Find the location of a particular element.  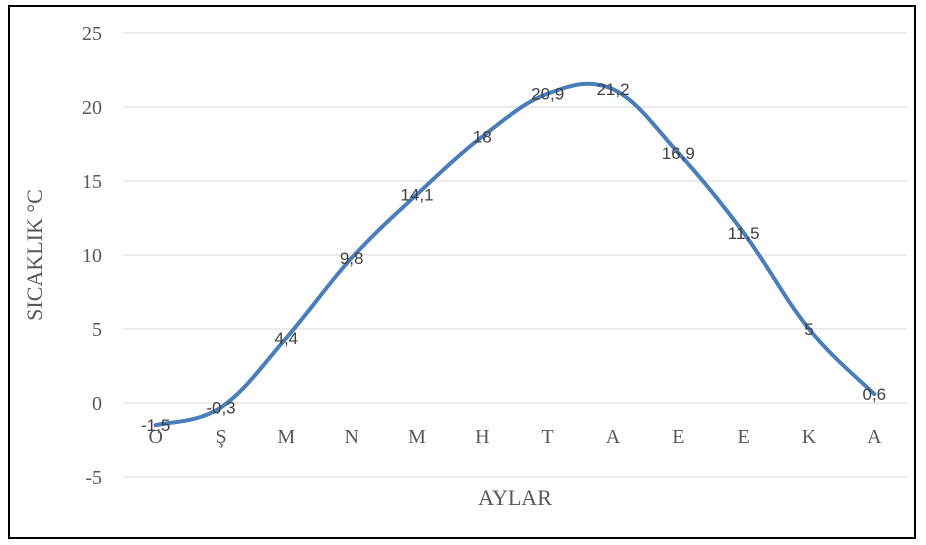

x-tick-label: N is located at coordinates (351, 437).